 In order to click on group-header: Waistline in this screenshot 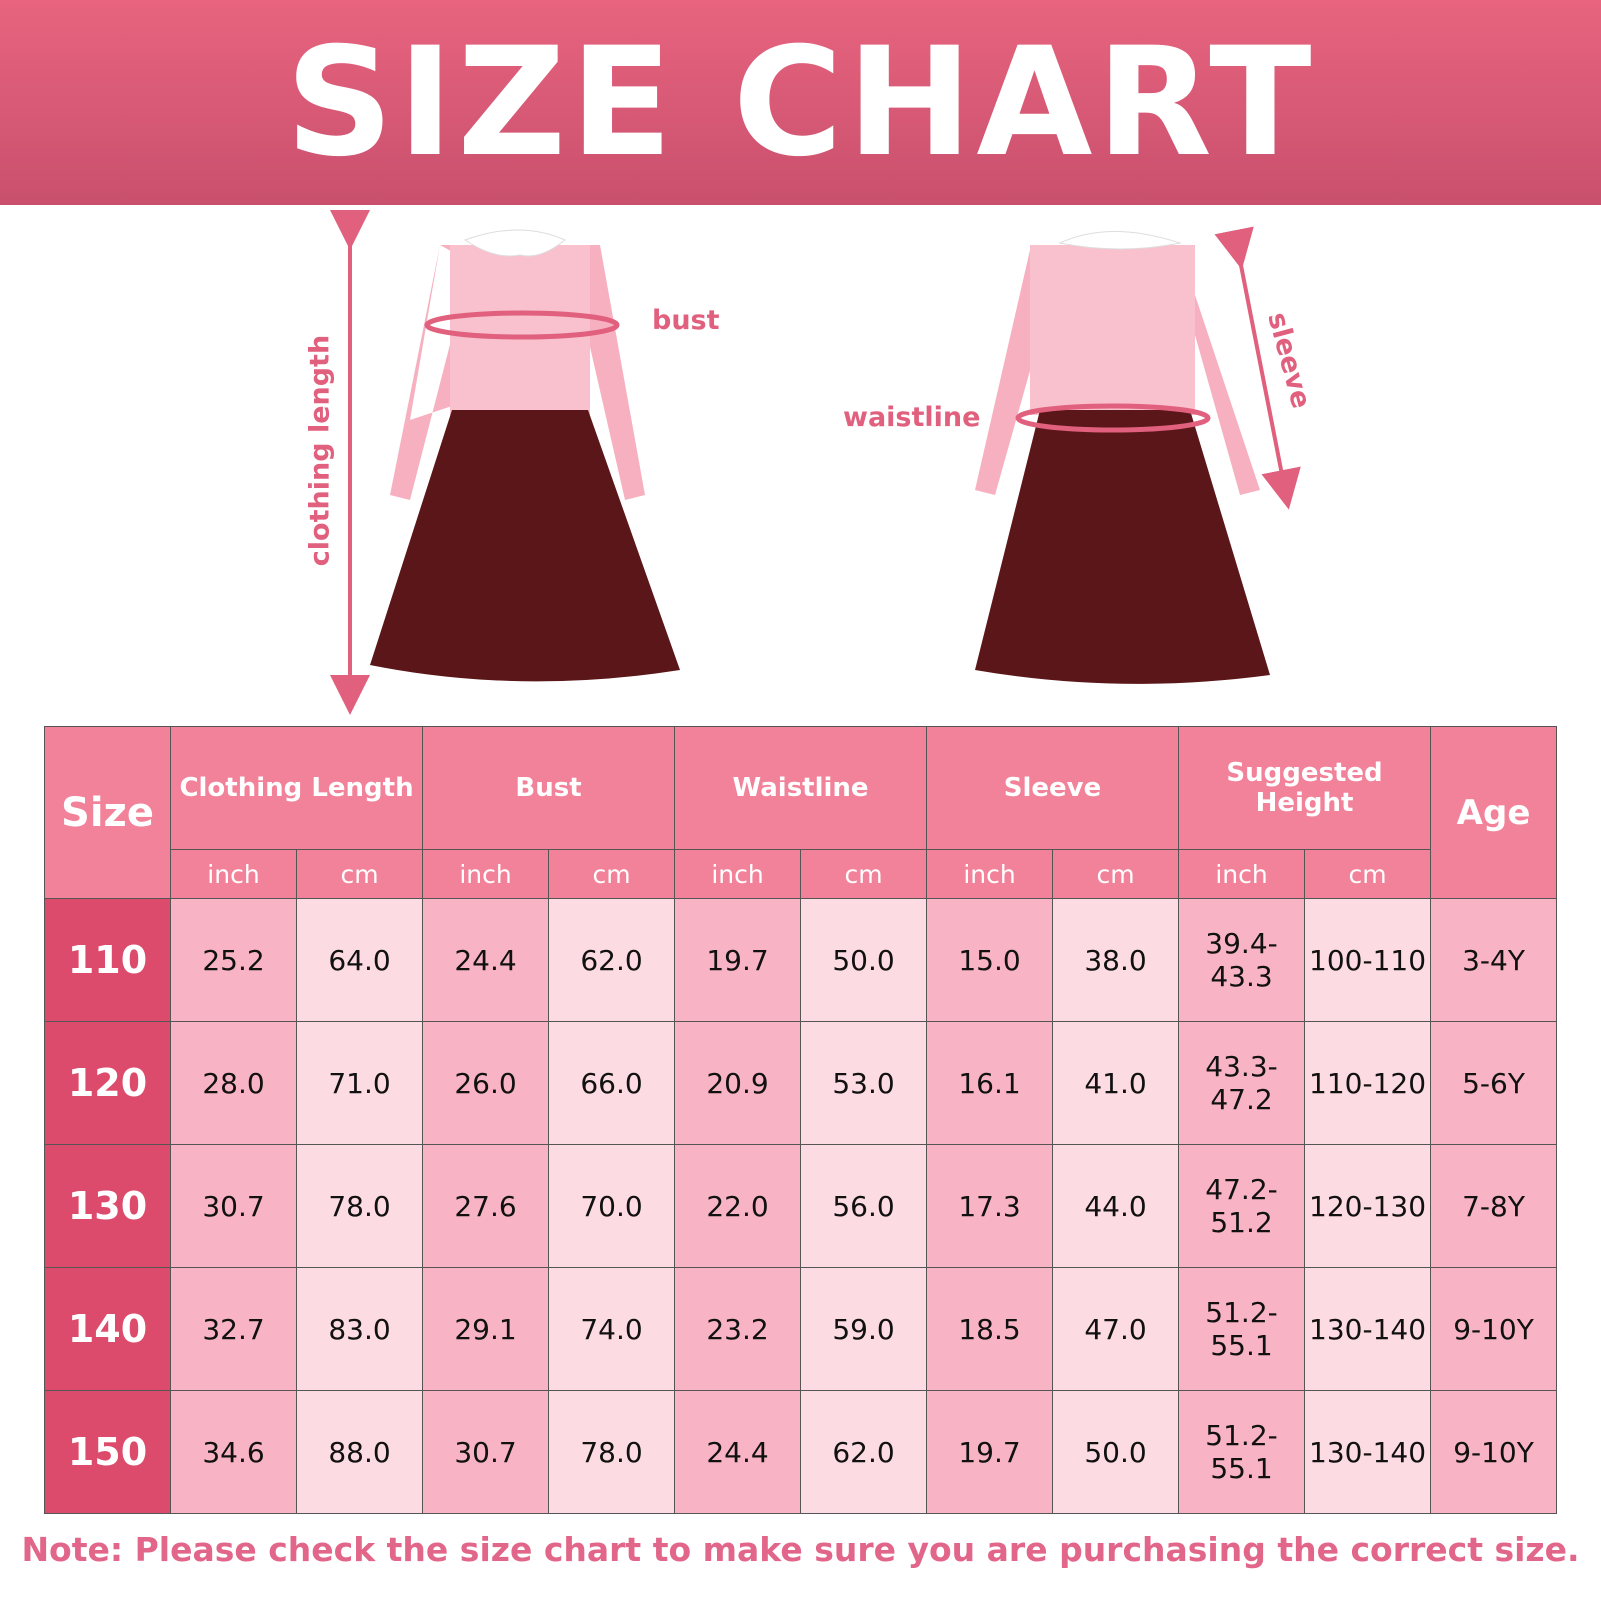, I will do `click(801, 788)`.